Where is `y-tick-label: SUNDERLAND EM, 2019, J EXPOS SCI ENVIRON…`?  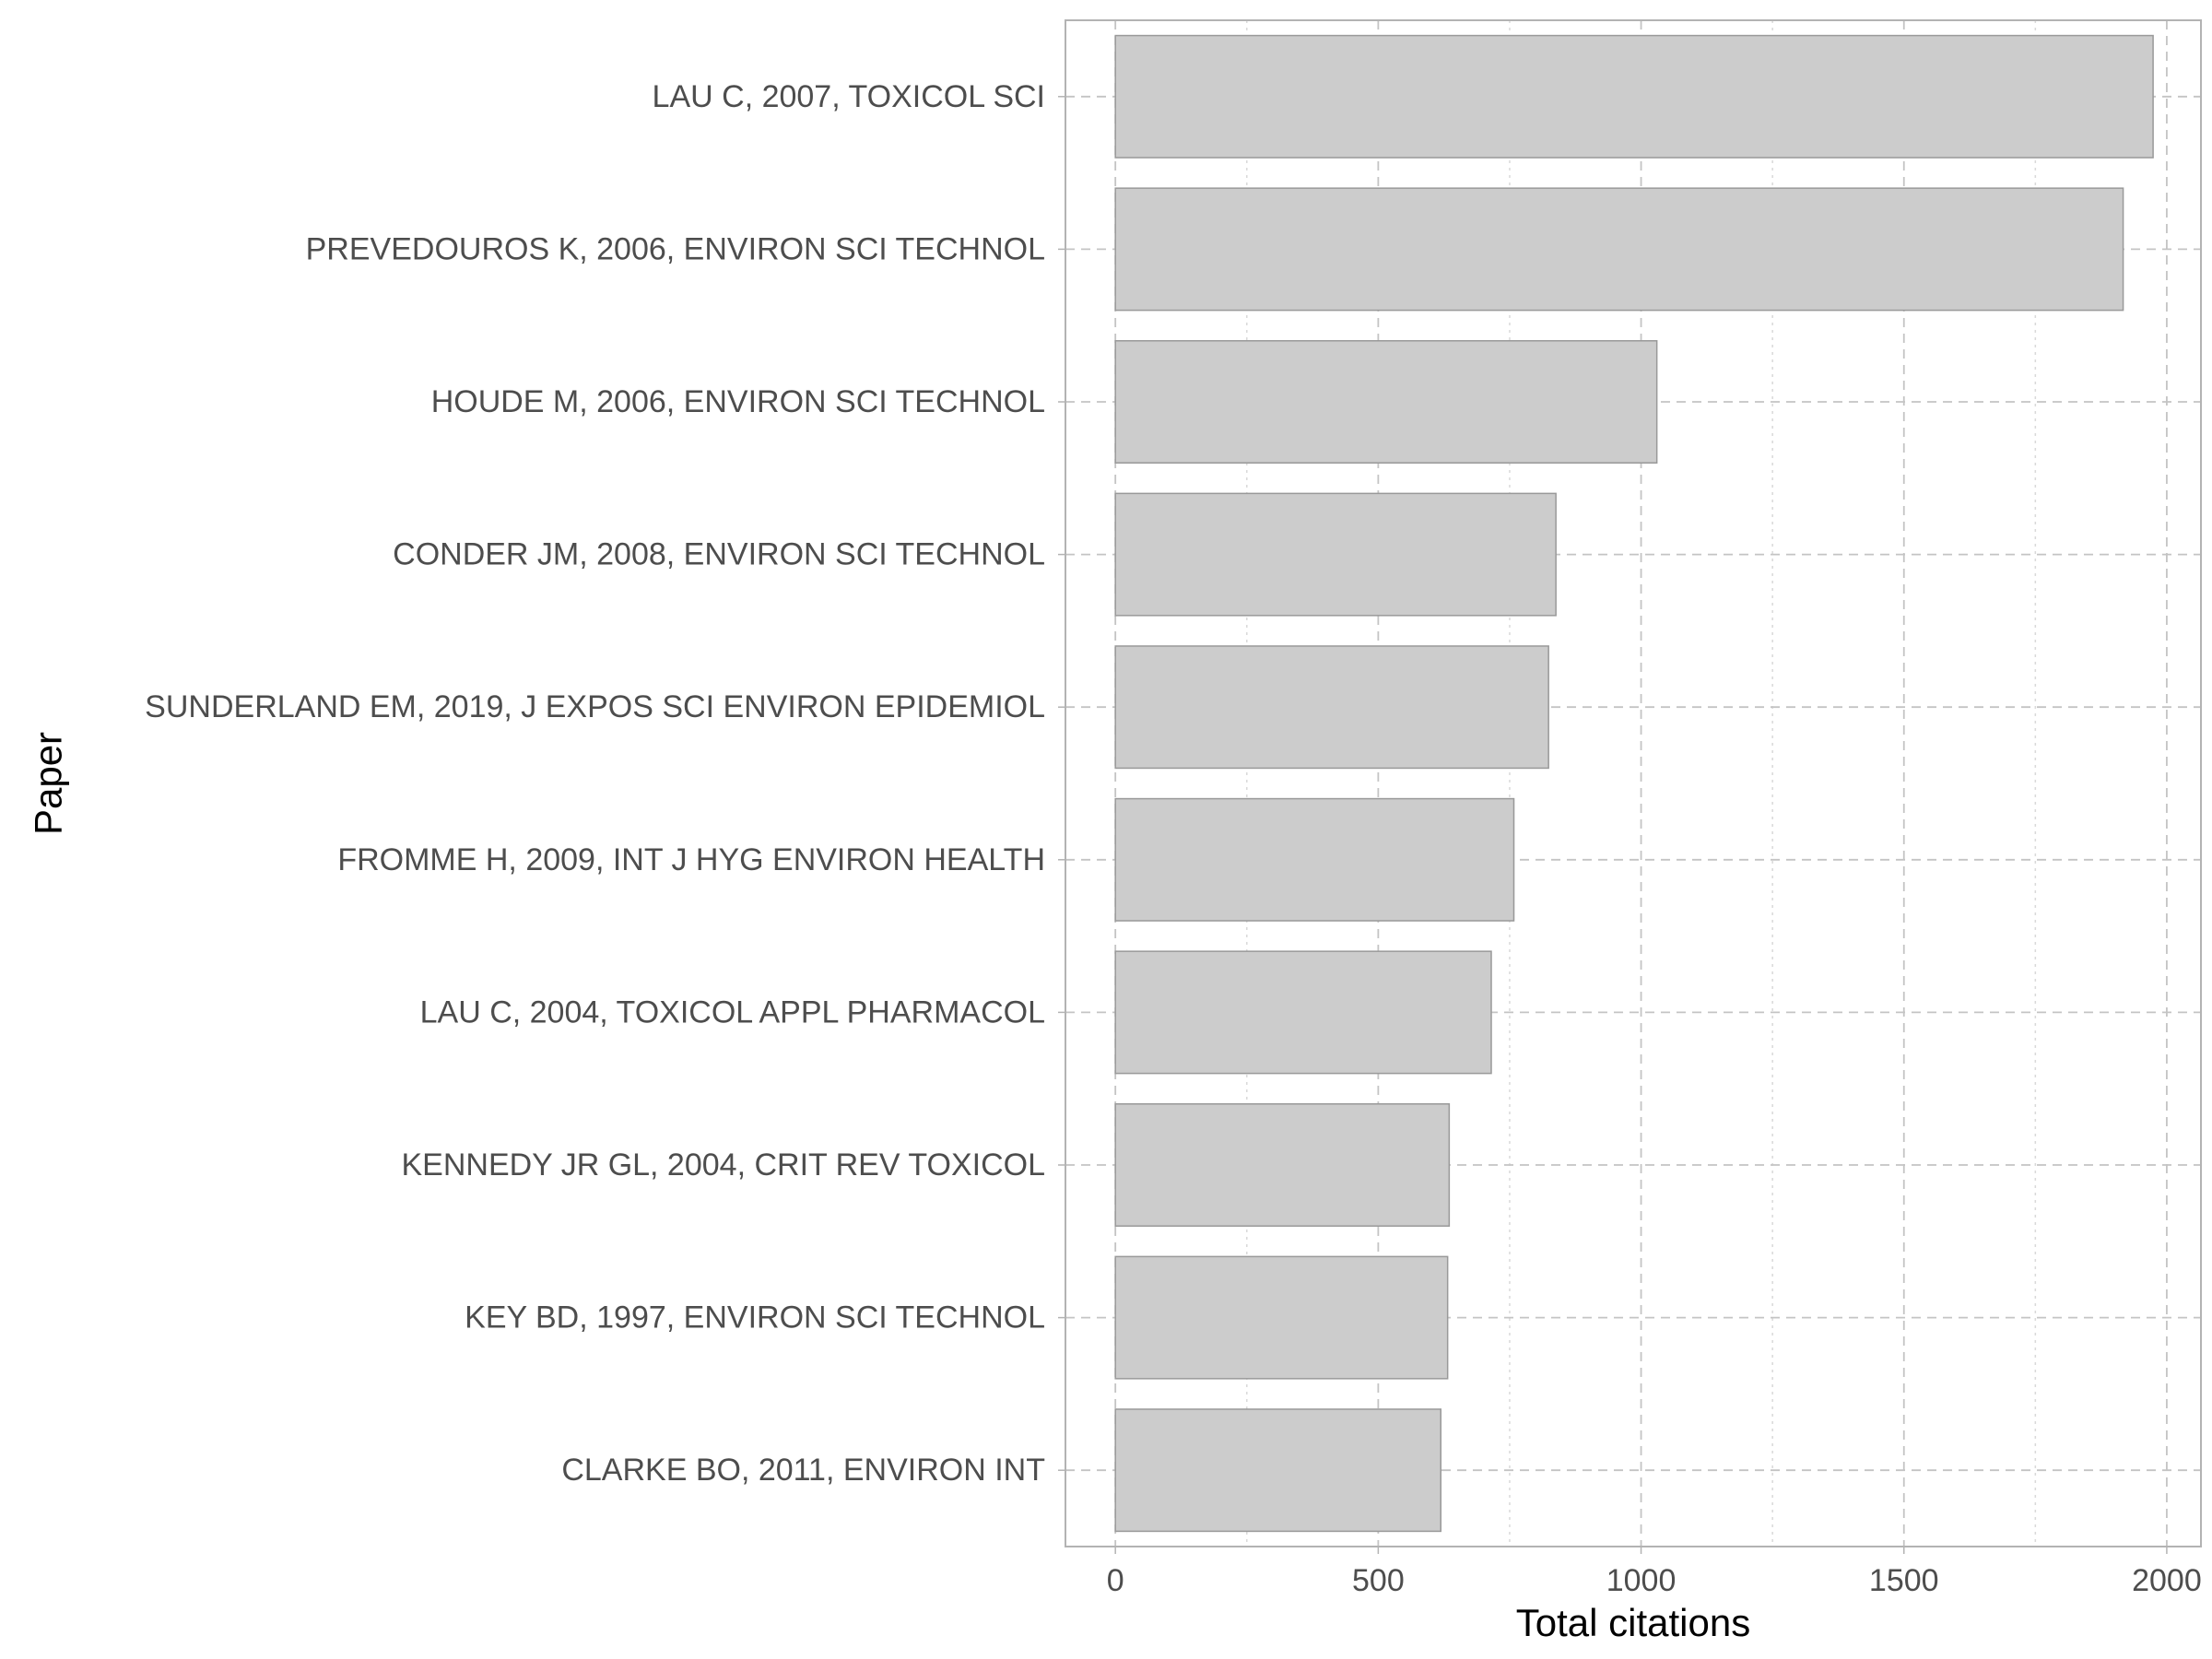
y-tick-label: SUNDERLAND EM, 2019, J EXPOS SCI ENVIRON… is located at coordinates (595, 706).